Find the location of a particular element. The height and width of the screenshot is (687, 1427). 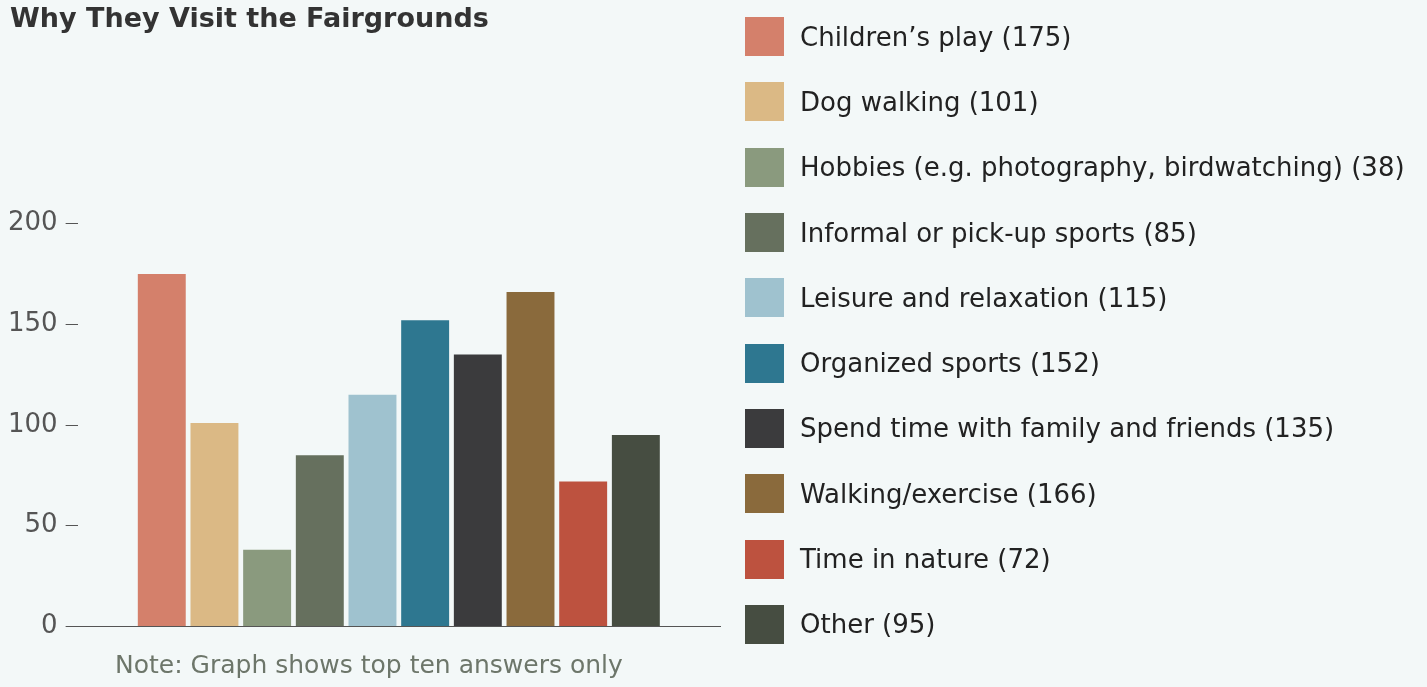

legend-label: Dog walking (101) is located at coordinates (920, 101).